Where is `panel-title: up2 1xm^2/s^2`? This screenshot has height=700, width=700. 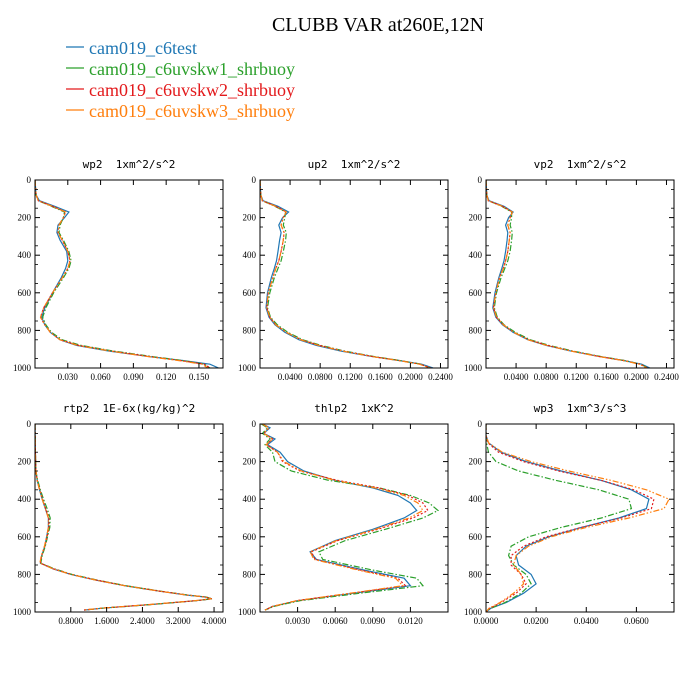
panel-title: up2 1xm^2/s^2 is located at coordinates (354, 164).